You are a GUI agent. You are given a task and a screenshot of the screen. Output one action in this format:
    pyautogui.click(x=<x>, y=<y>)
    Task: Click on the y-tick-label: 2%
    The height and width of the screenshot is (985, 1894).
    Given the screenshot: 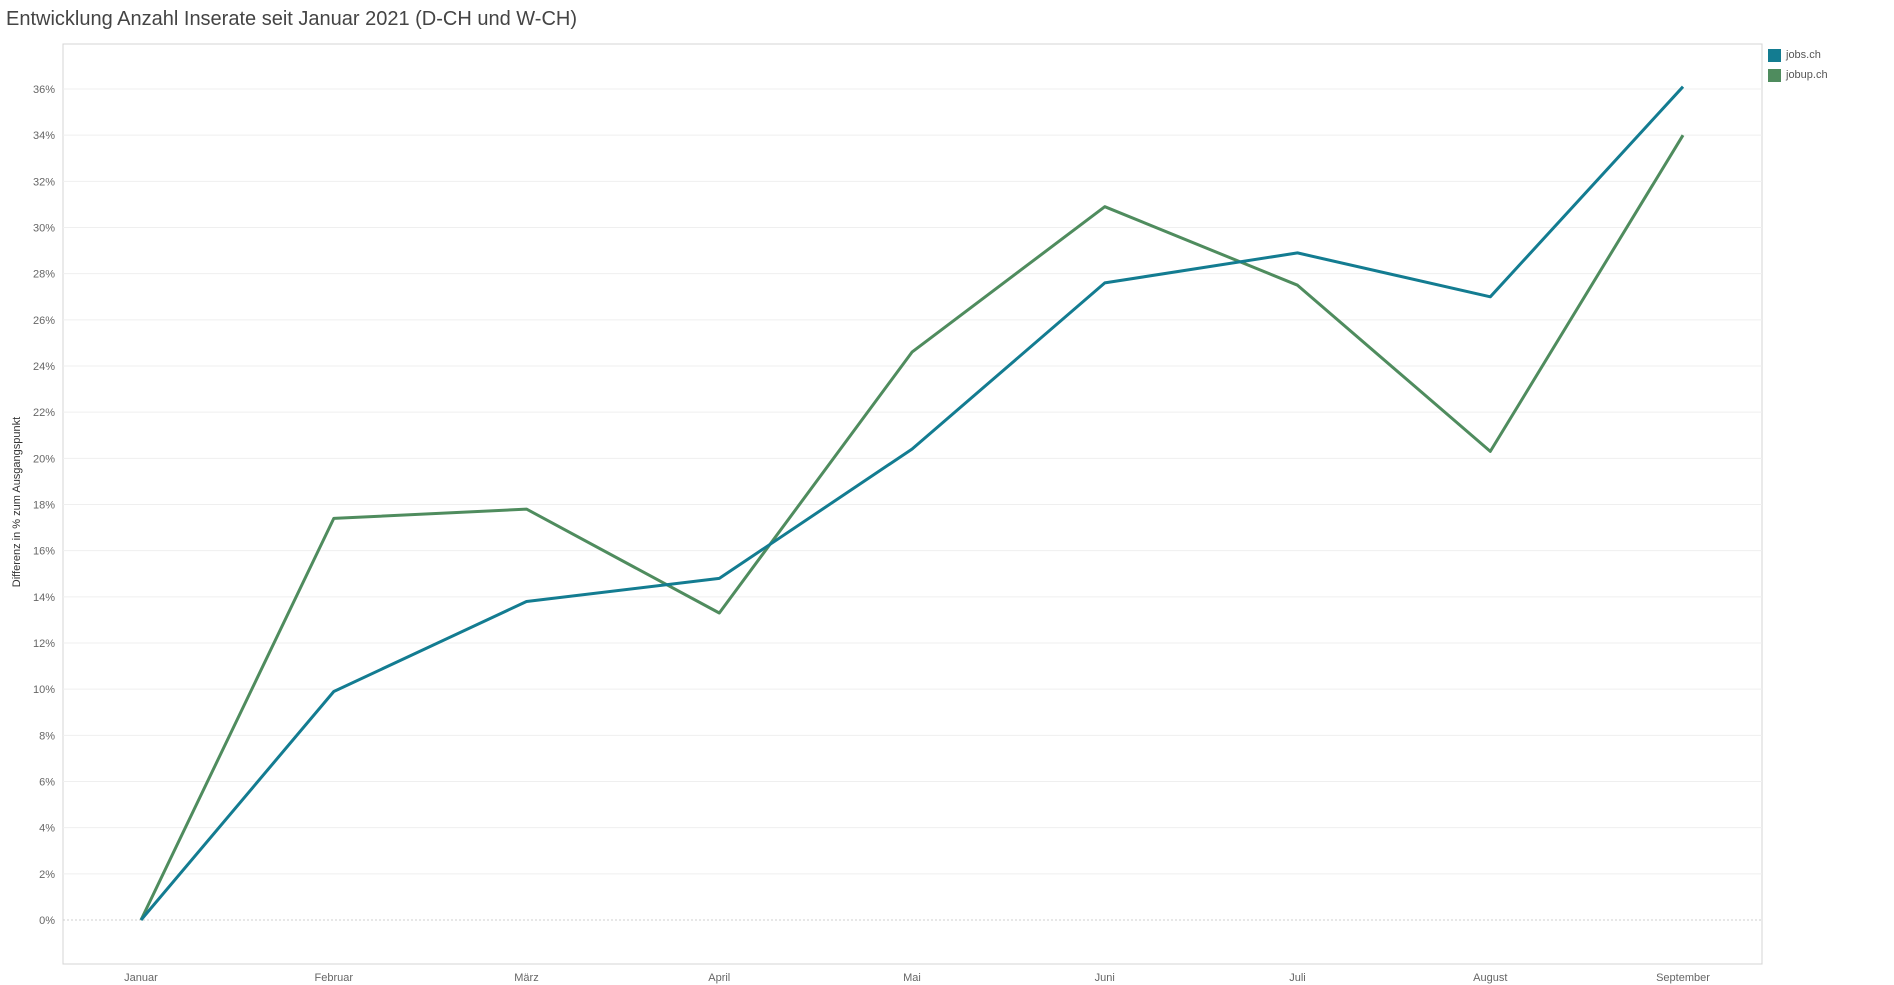 What is the action you would take?
    pyautogui.click(x=47, y=875)
    